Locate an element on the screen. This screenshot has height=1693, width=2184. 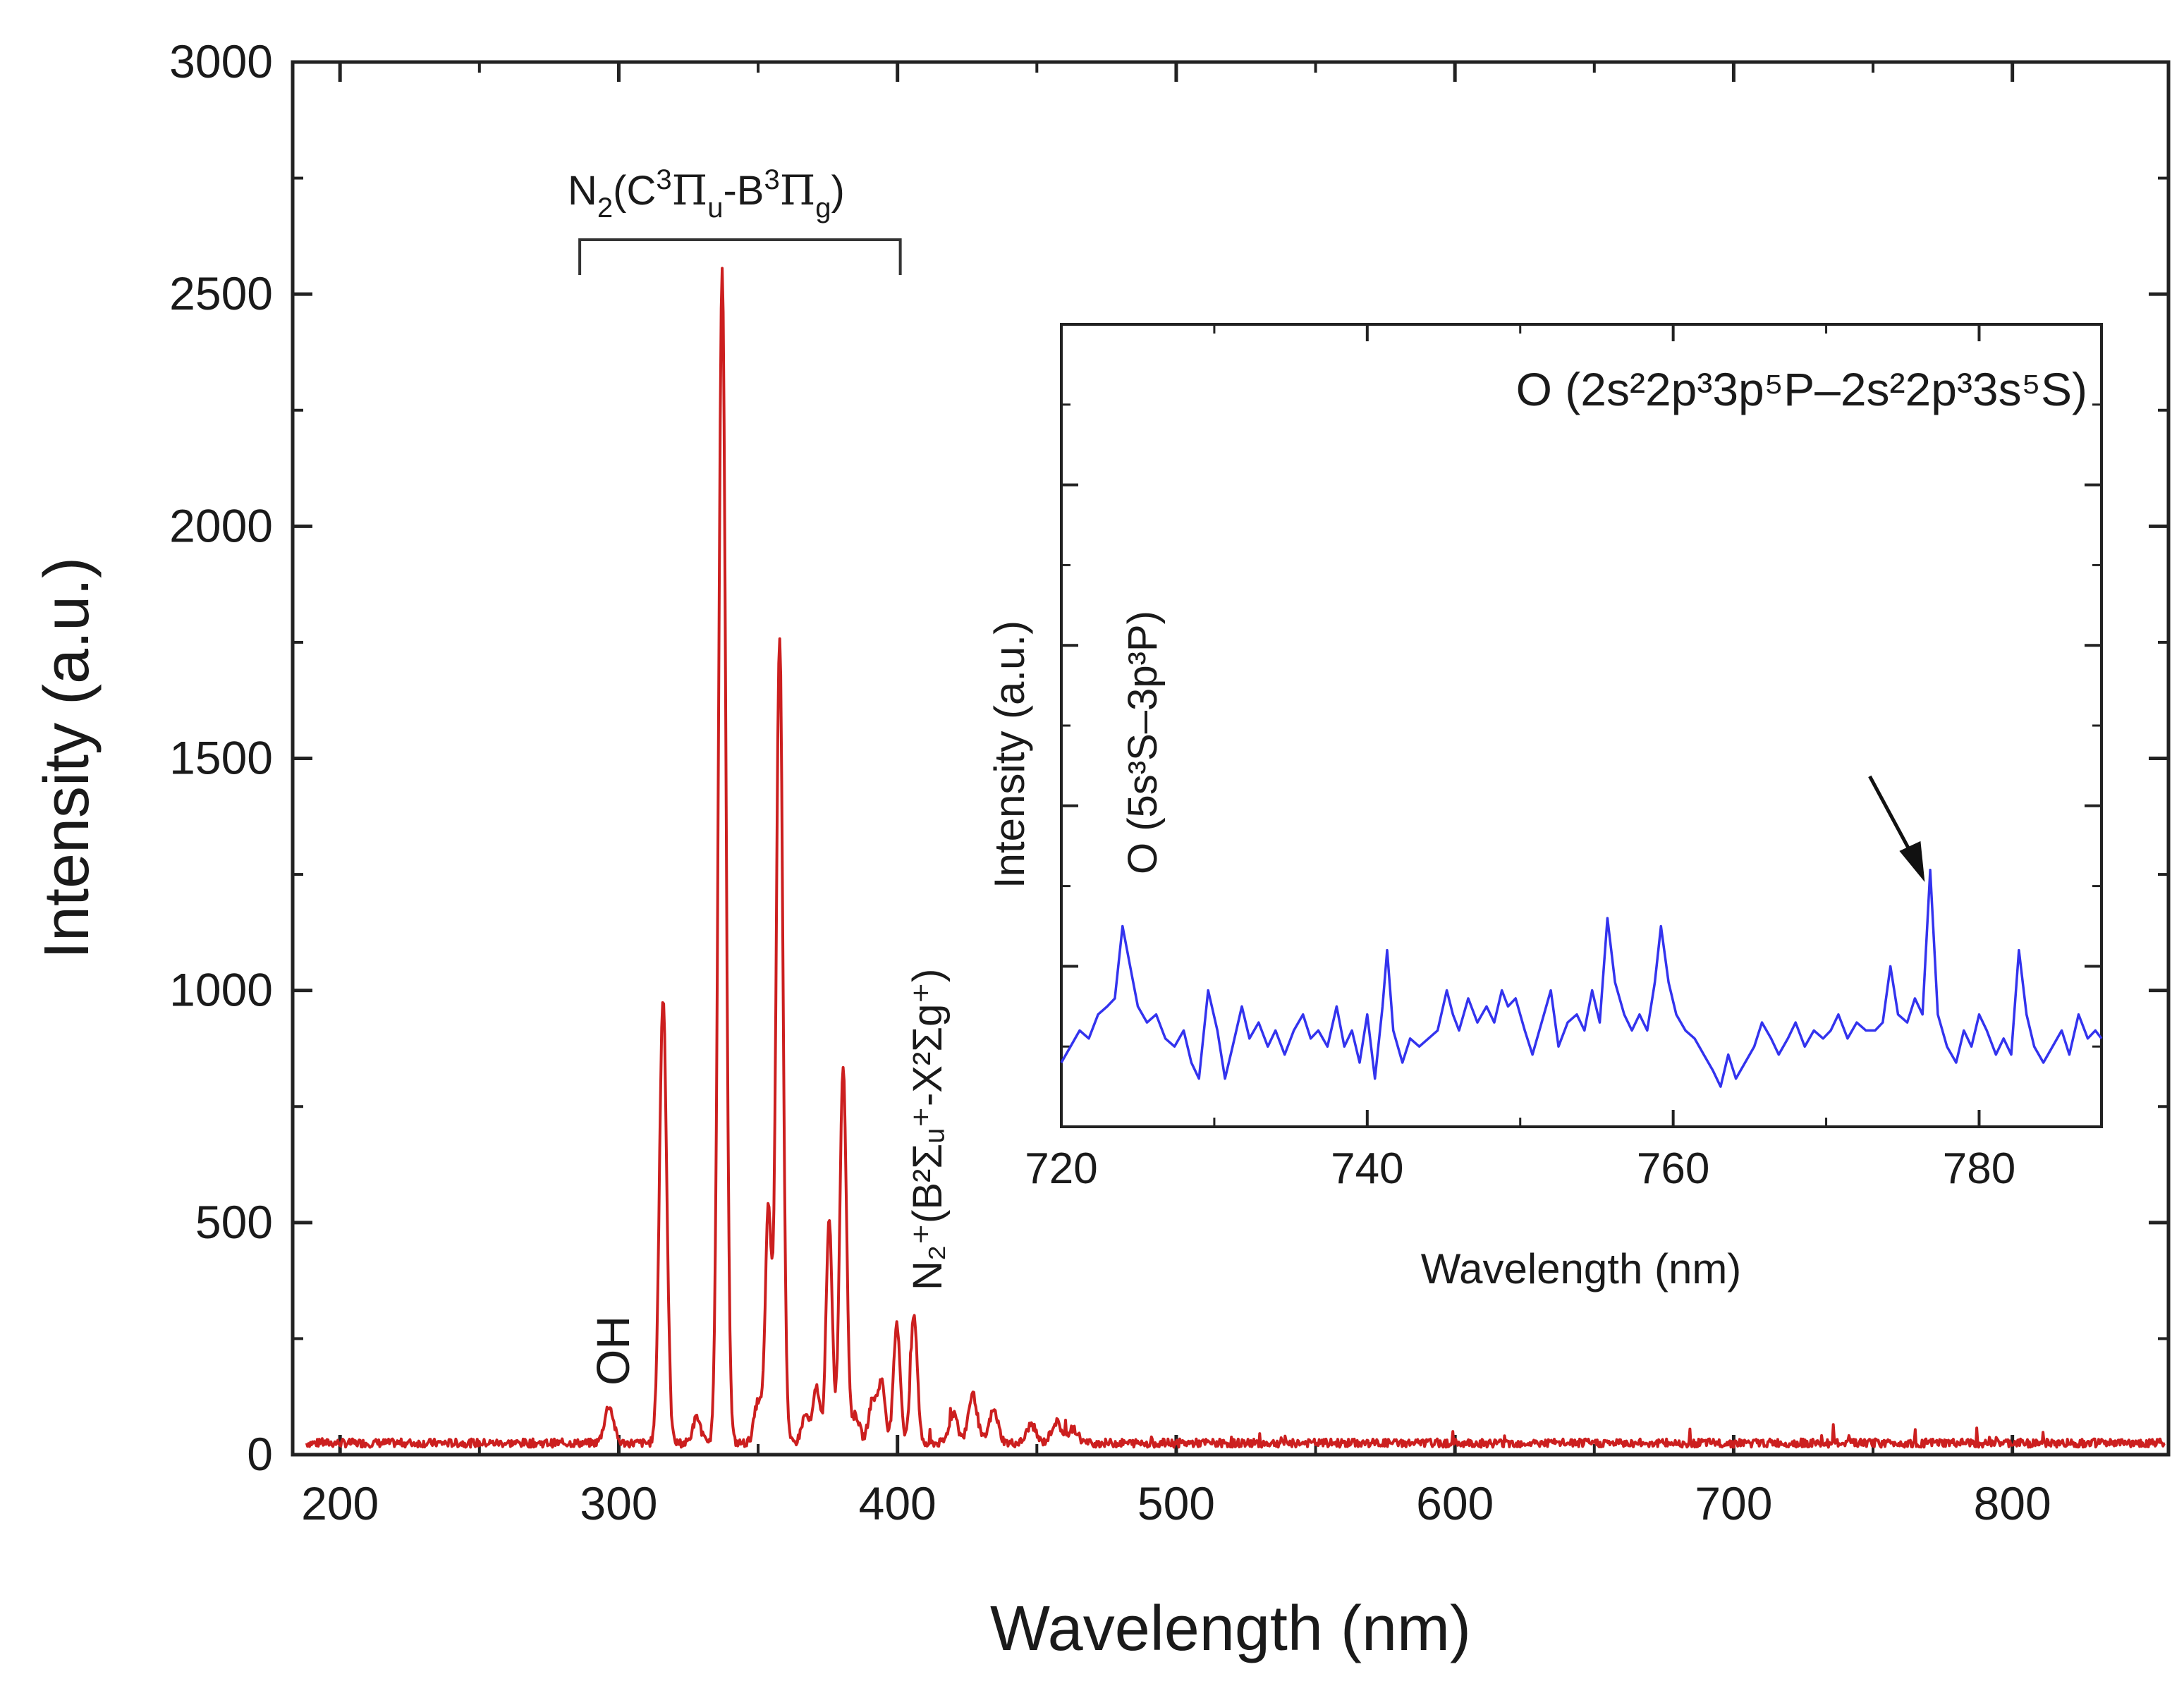
main-x-axis-title: Wavelength (nm) is located at coordinates (1230, 1629).